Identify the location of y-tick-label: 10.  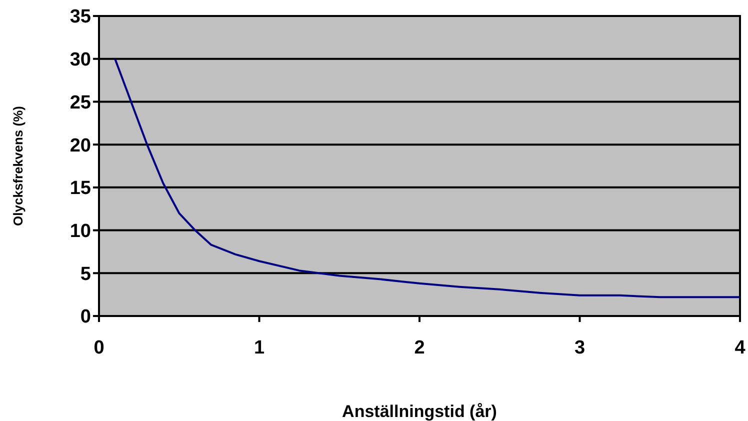
(80, 231).